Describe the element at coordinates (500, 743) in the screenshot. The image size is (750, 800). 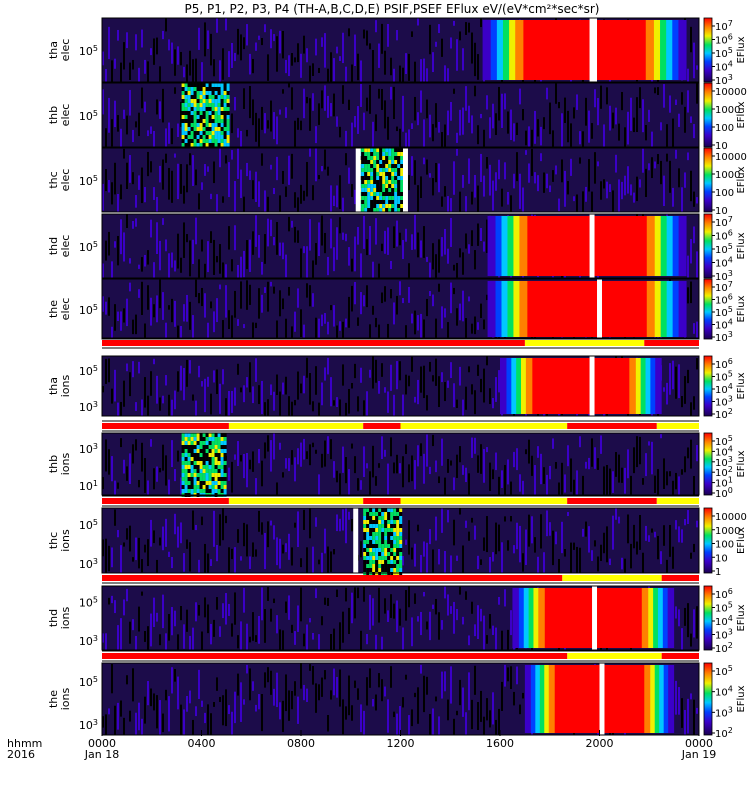
I see `time-tick-label: 1600` at that location.